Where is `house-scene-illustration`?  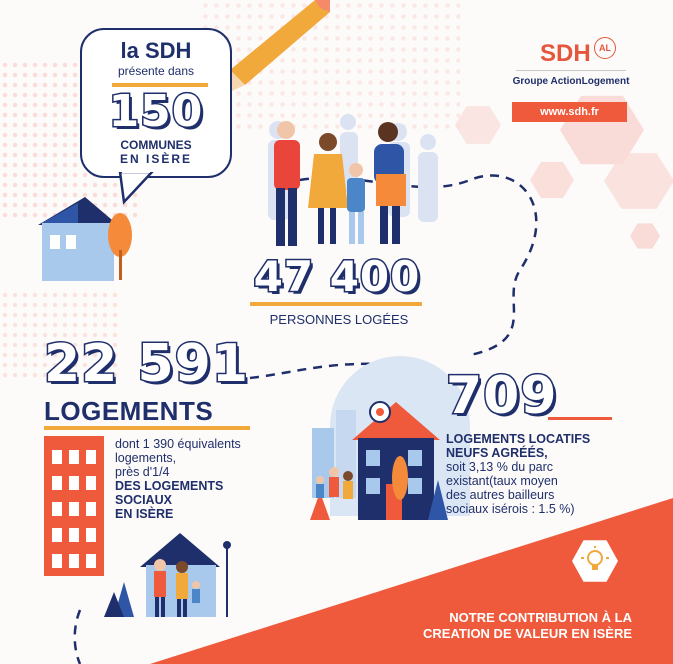 house-scene-illustration is located at coordinates (379, 460).